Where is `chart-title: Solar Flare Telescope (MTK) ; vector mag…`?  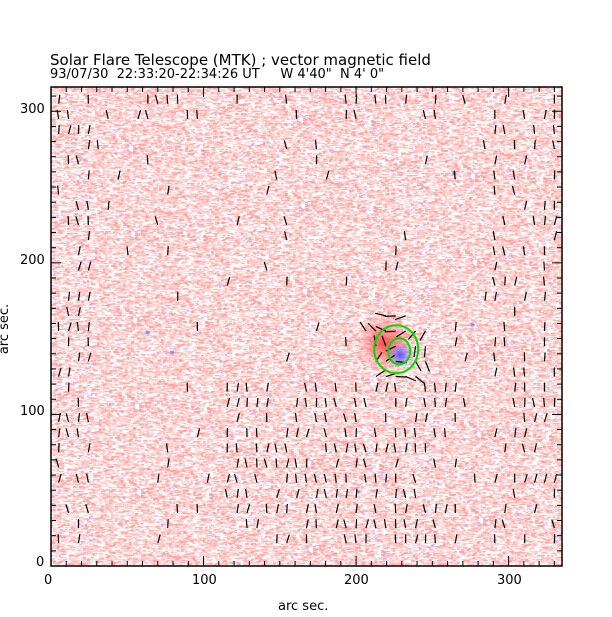
chart-title: Solar Flare Telescope (MTK) ; vector mag… is located at coordinates (240, 60).